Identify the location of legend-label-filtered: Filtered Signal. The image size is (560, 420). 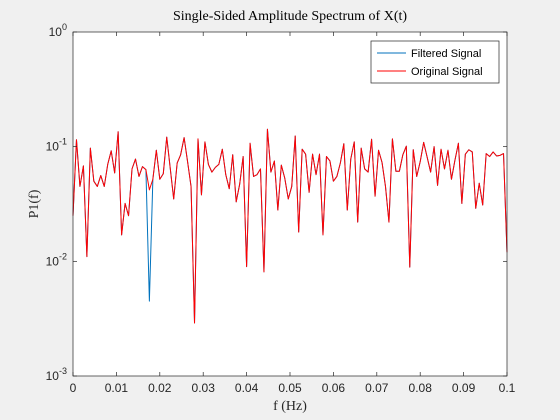
(446, 54).